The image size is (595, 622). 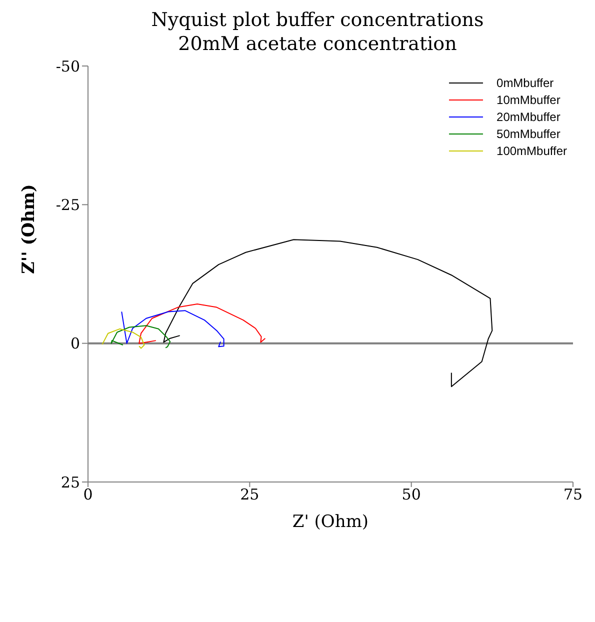 What do you see at coordinates (528, 117) in the screenshot?
I see `legend-label: 20mMbuffer` at bounding box center [528, 117].